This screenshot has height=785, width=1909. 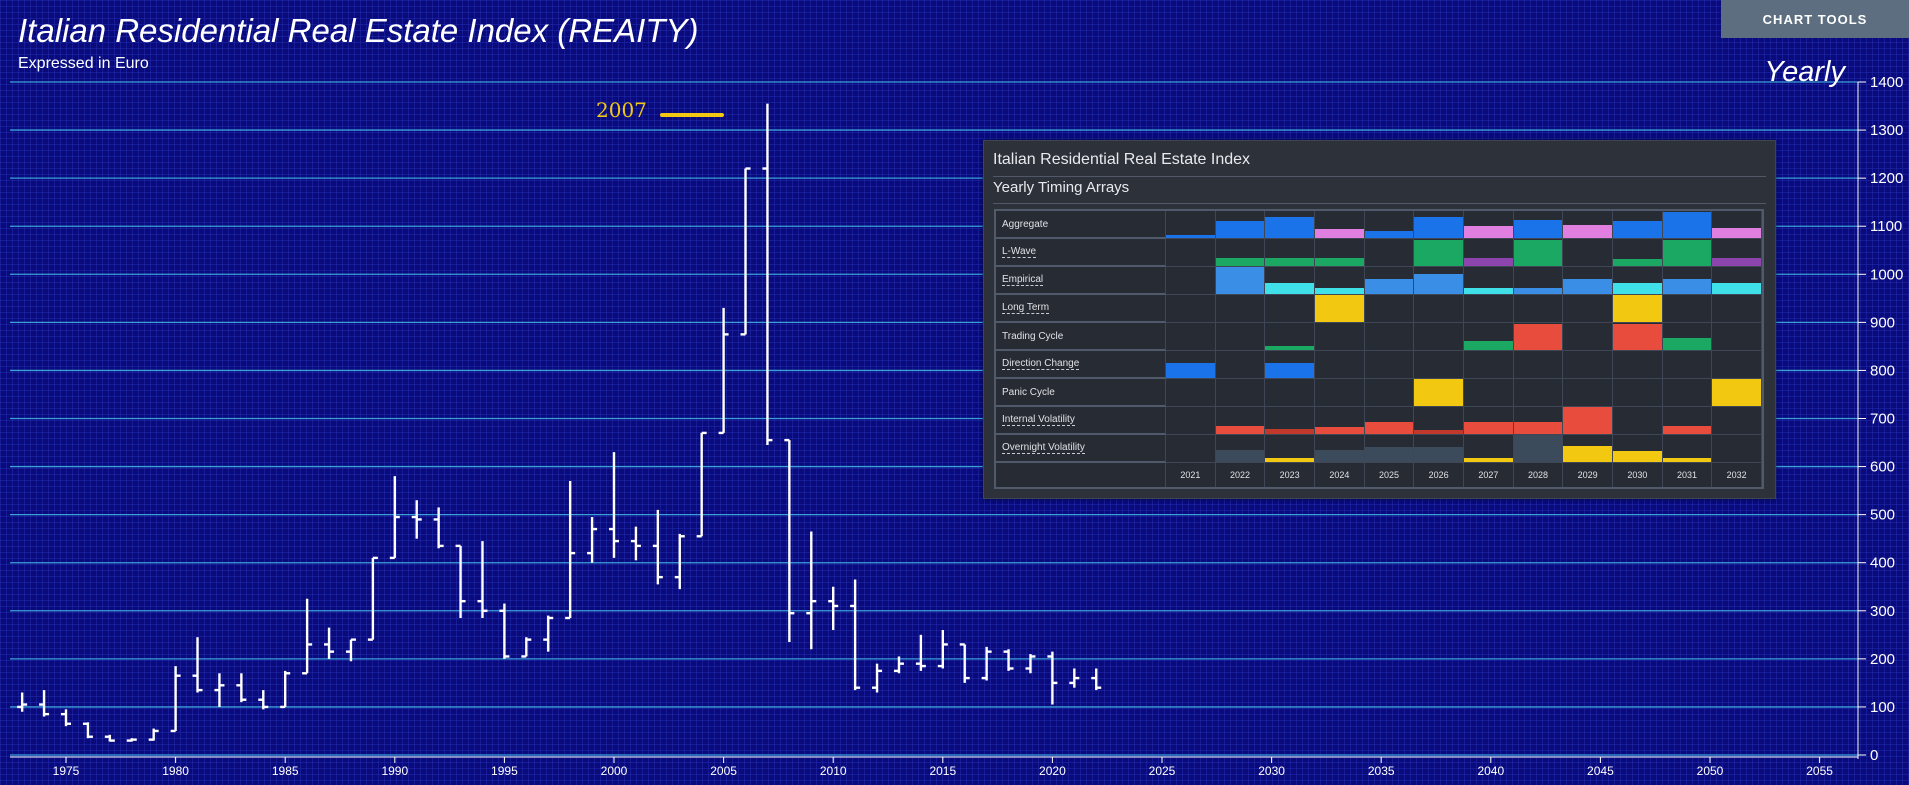 I want to click on y-tick-label: 100, so click(x=1882, y=707).